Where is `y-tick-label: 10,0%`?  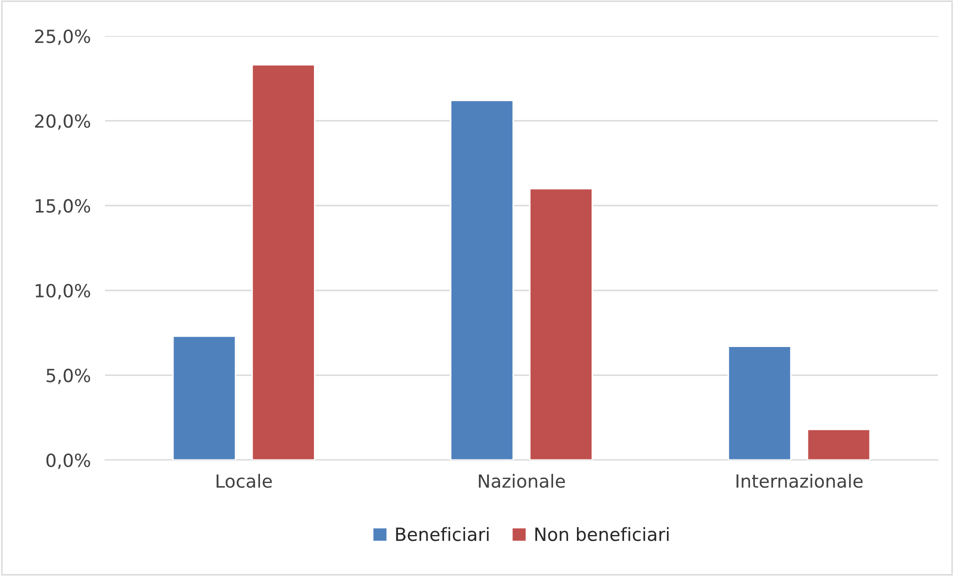 y-tick-label: 10,0% is located at coordinates (63, 292).